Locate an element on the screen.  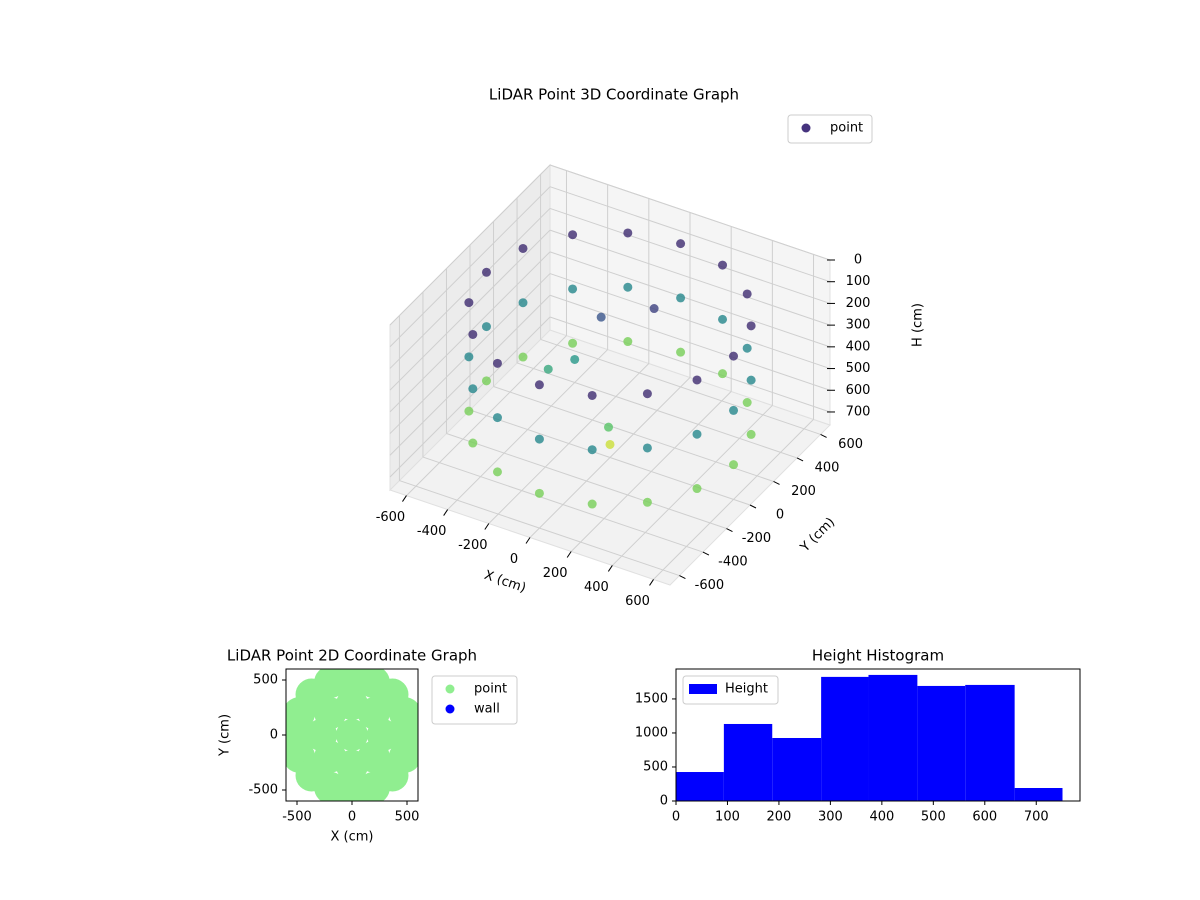
chart-title: LiDAR Point 3D Coordinate Graph is located at coordinates (614, 95).